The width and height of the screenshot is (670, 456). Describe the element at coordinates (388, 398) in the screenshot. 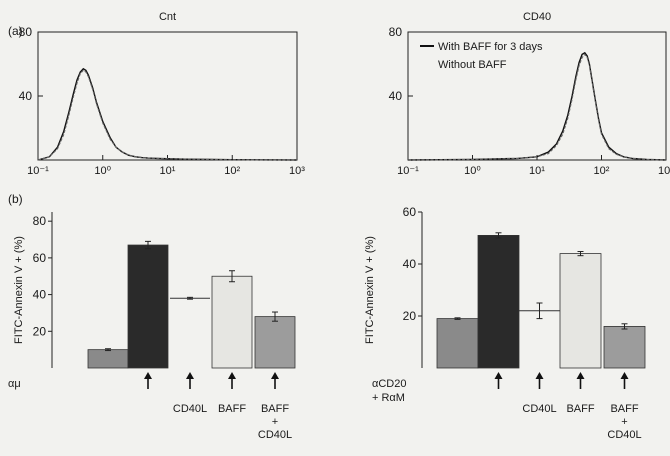

I see `treatment-row-label: + RαM` at that location.